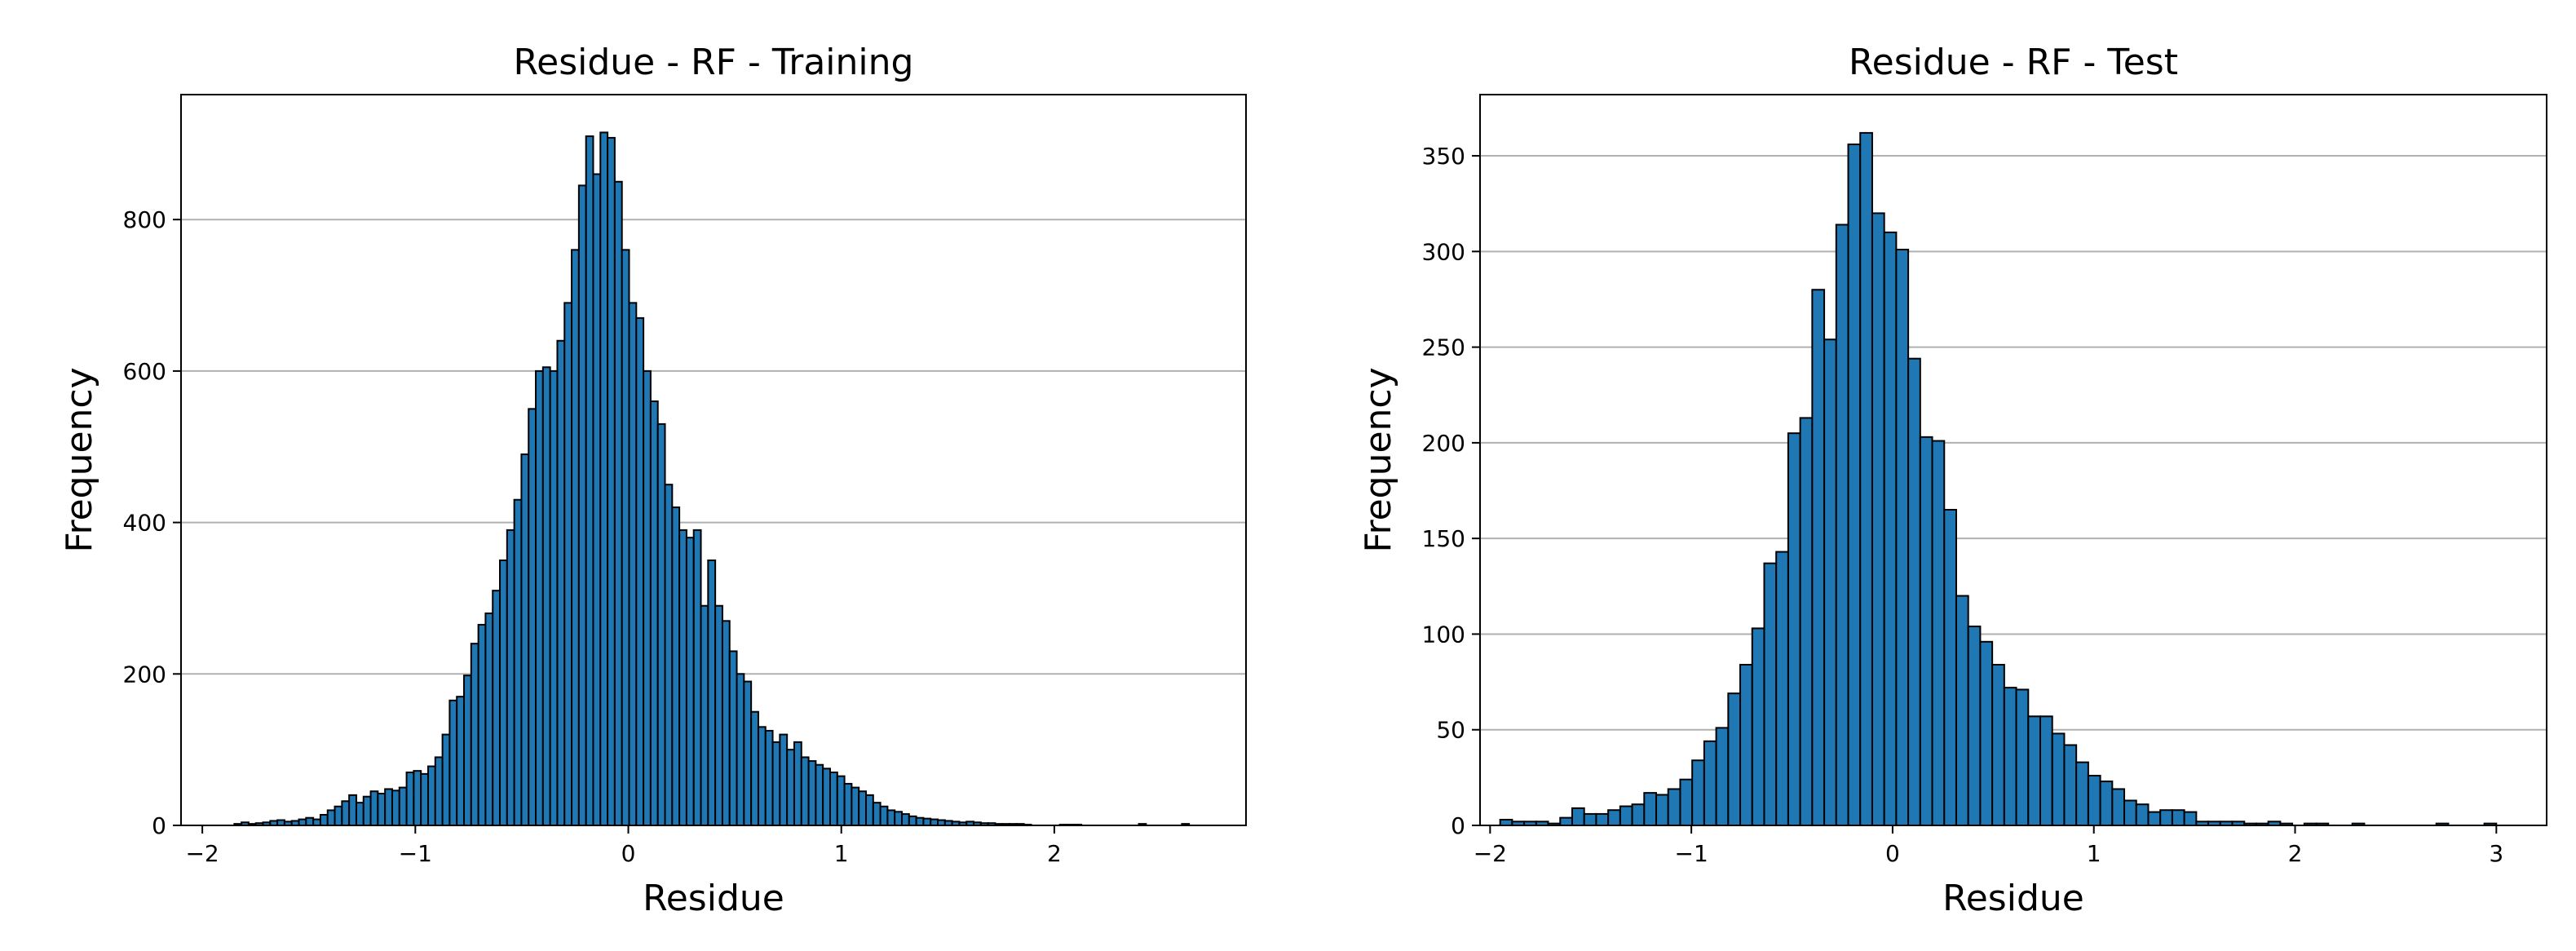  I want to click on y-ticks: 0 200 400 600 800, so click(152, 522).